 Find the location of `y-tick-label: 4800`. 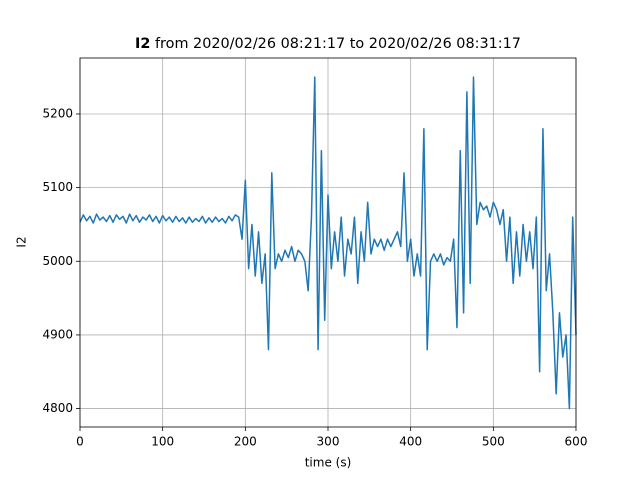

y-tick-label: 4800 is located at coordinates (57, 408).